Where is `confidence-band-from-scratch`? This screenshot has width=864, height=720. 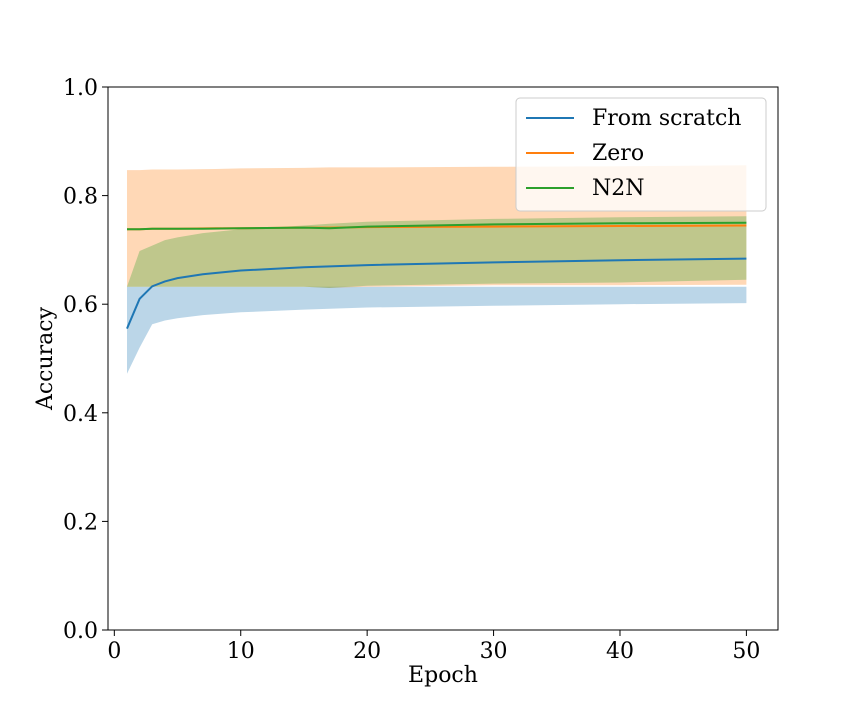 confidence-band-from-scratch is located at coordinates (437, 330).